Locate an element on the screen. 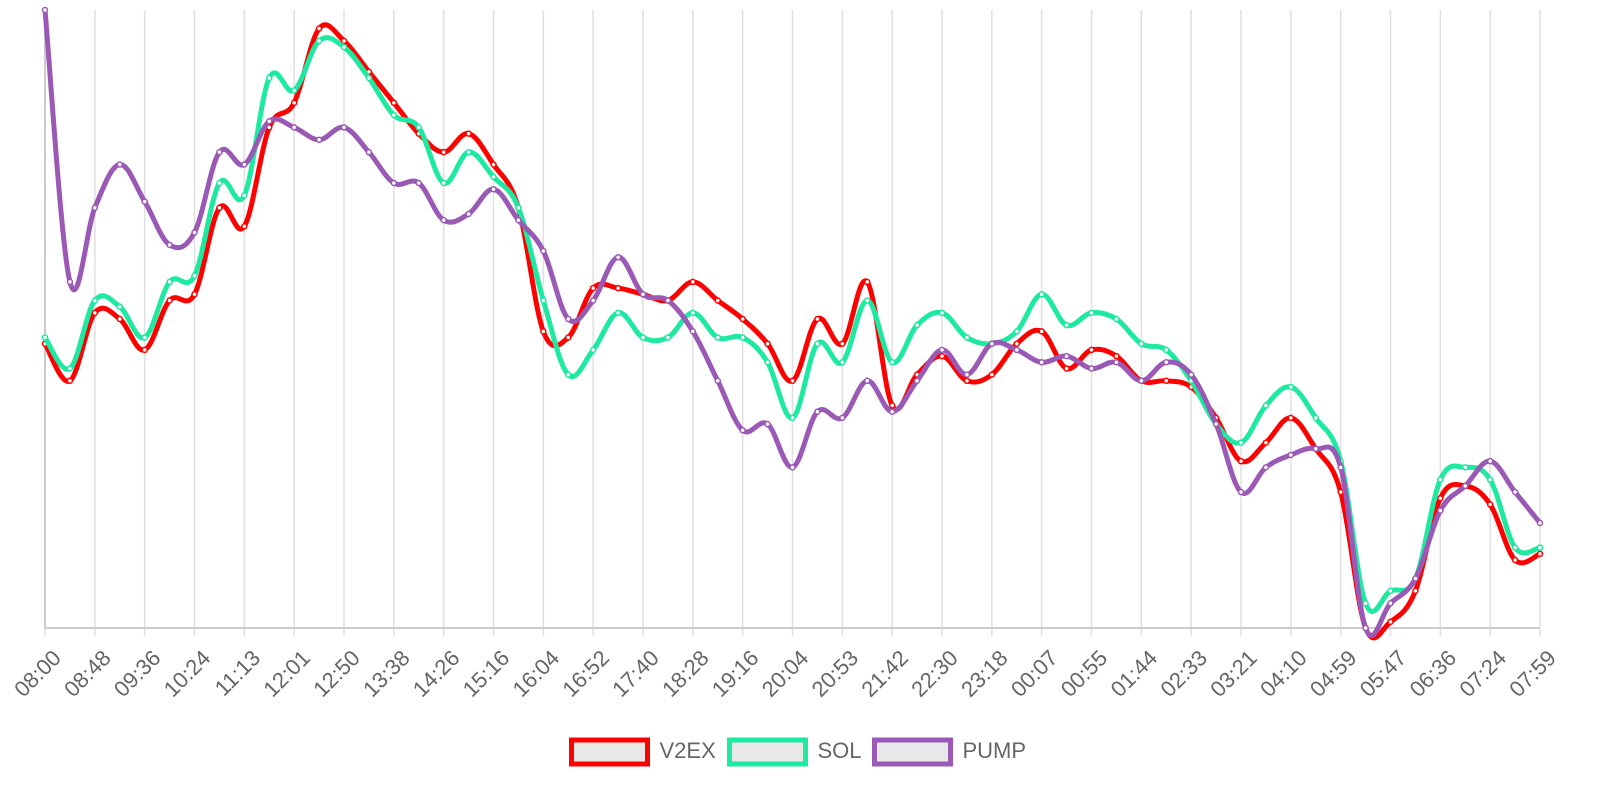  x-tick-label: 08:48 is located at coordinates (87, 673).